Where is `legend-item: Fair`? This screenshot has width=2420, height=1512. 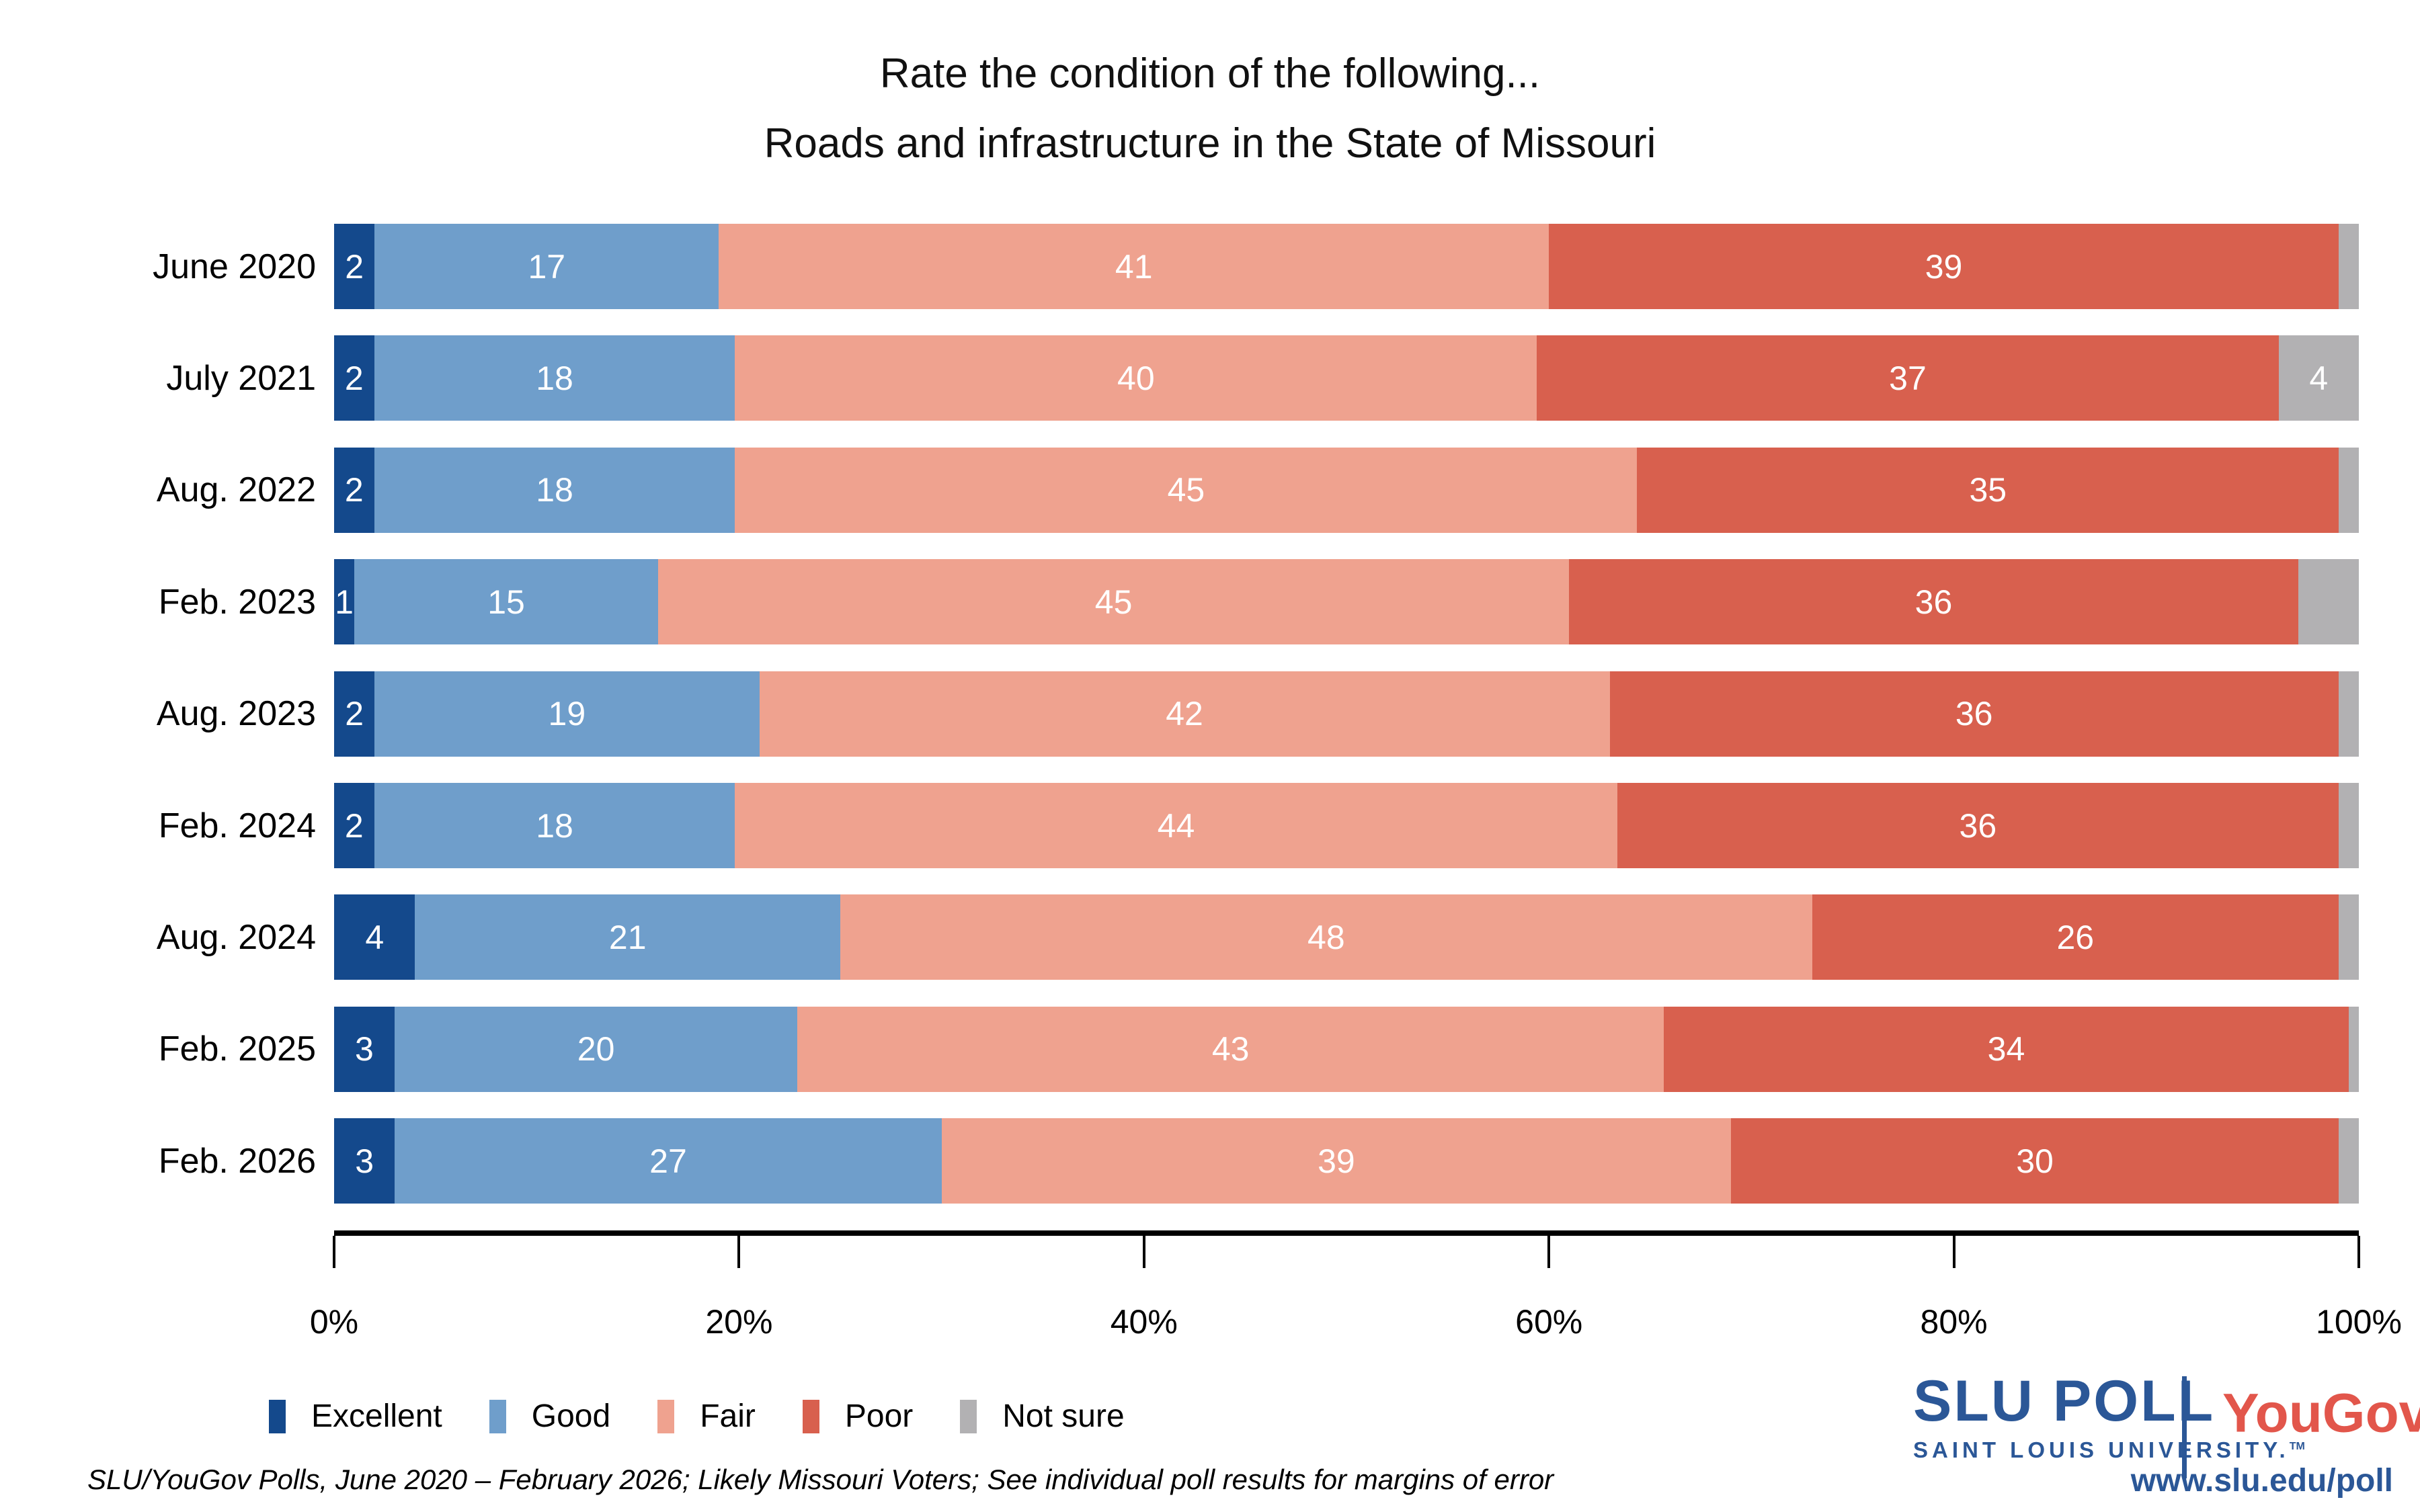
legend-item: Fair is located at coordinates (706, 1417).